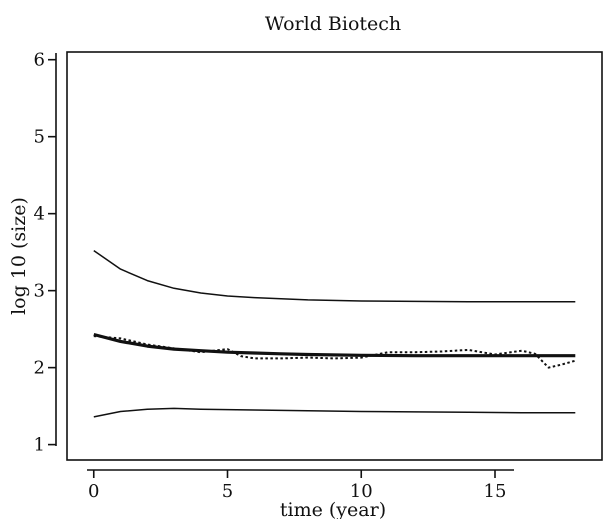 This screenshot has height=519, width=607. I want to click on x-tick-label: 15, so click(495, 491).